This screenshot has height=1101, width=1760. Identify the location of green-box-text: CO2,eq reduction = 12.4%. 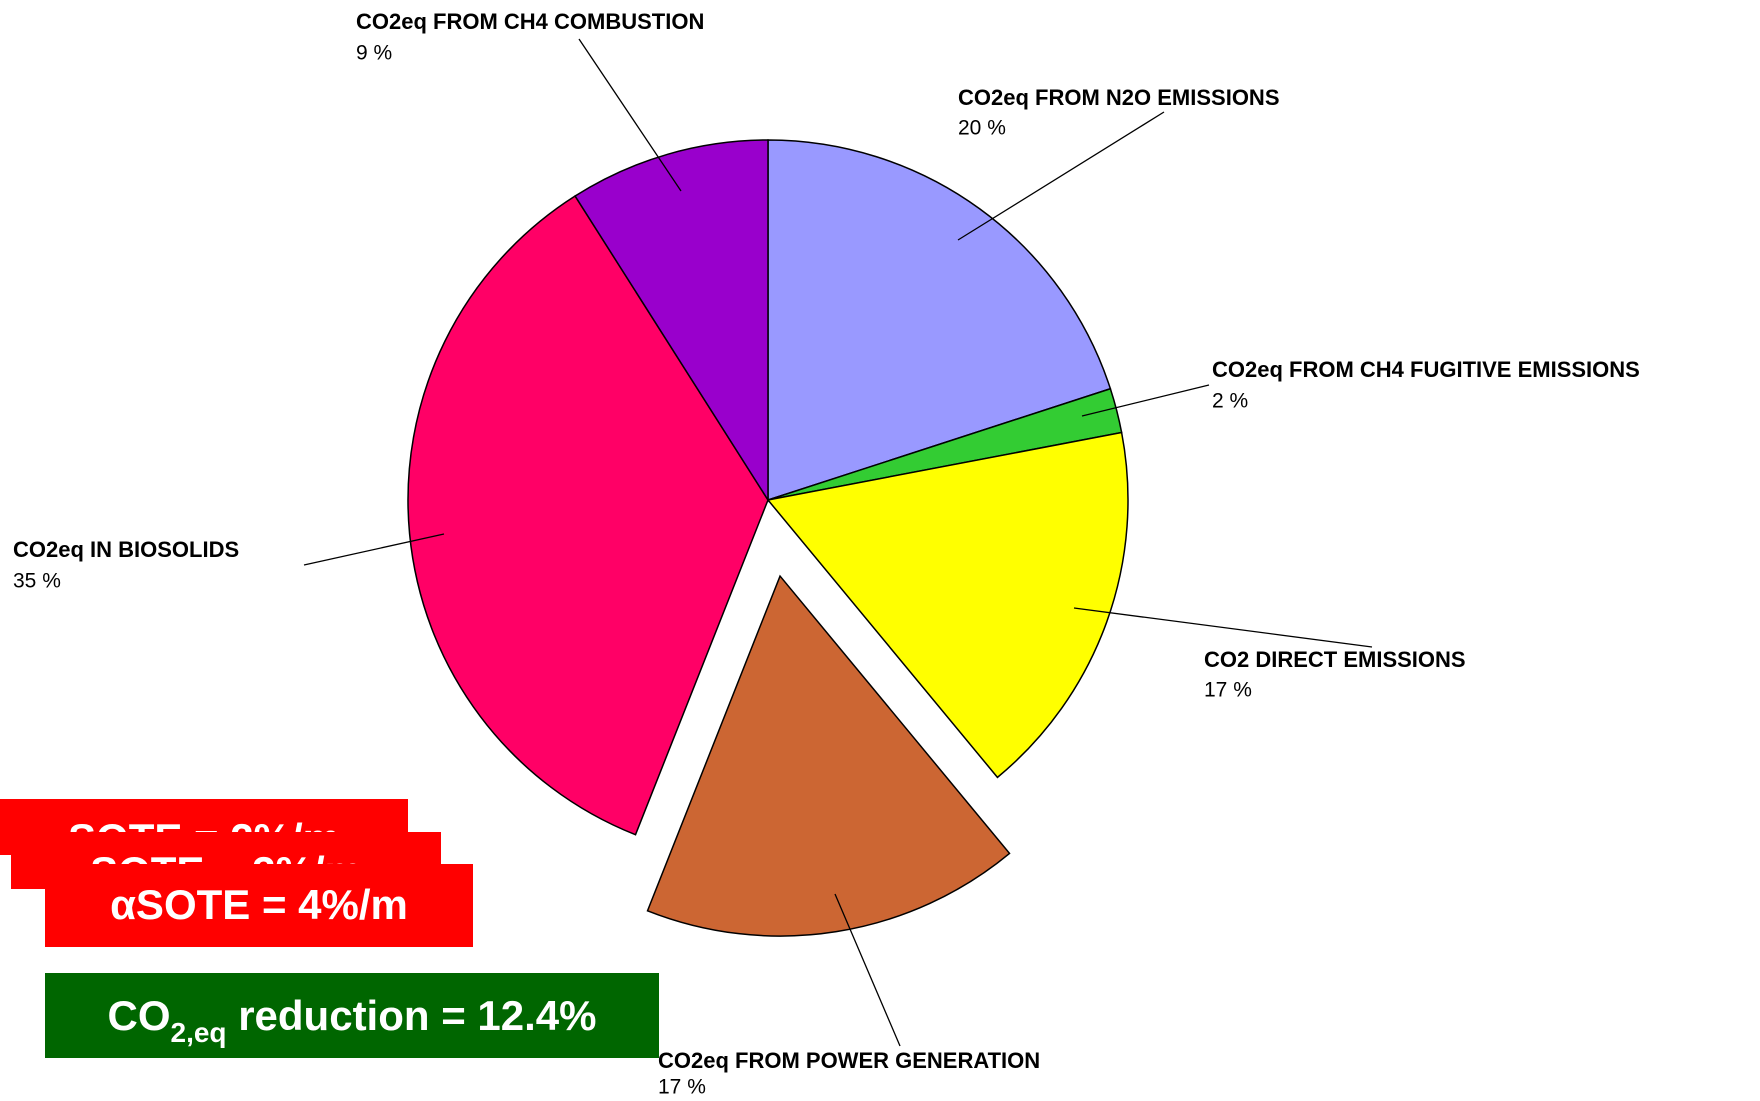
(352, 1020).